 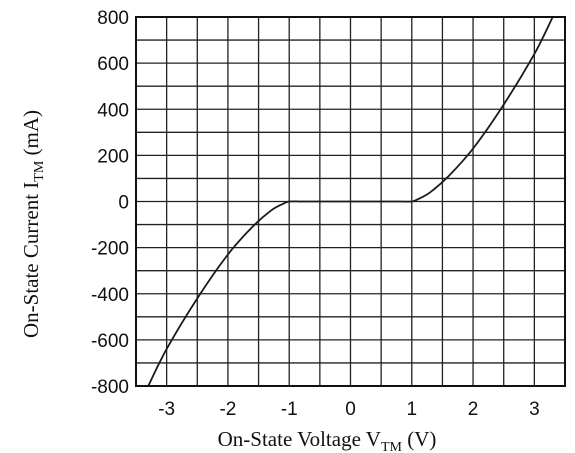 What do you see at coordinates (392, 446) in the screenshot?
I see `x-axis-title-subscript: TM` at bounding box center [392, 446].